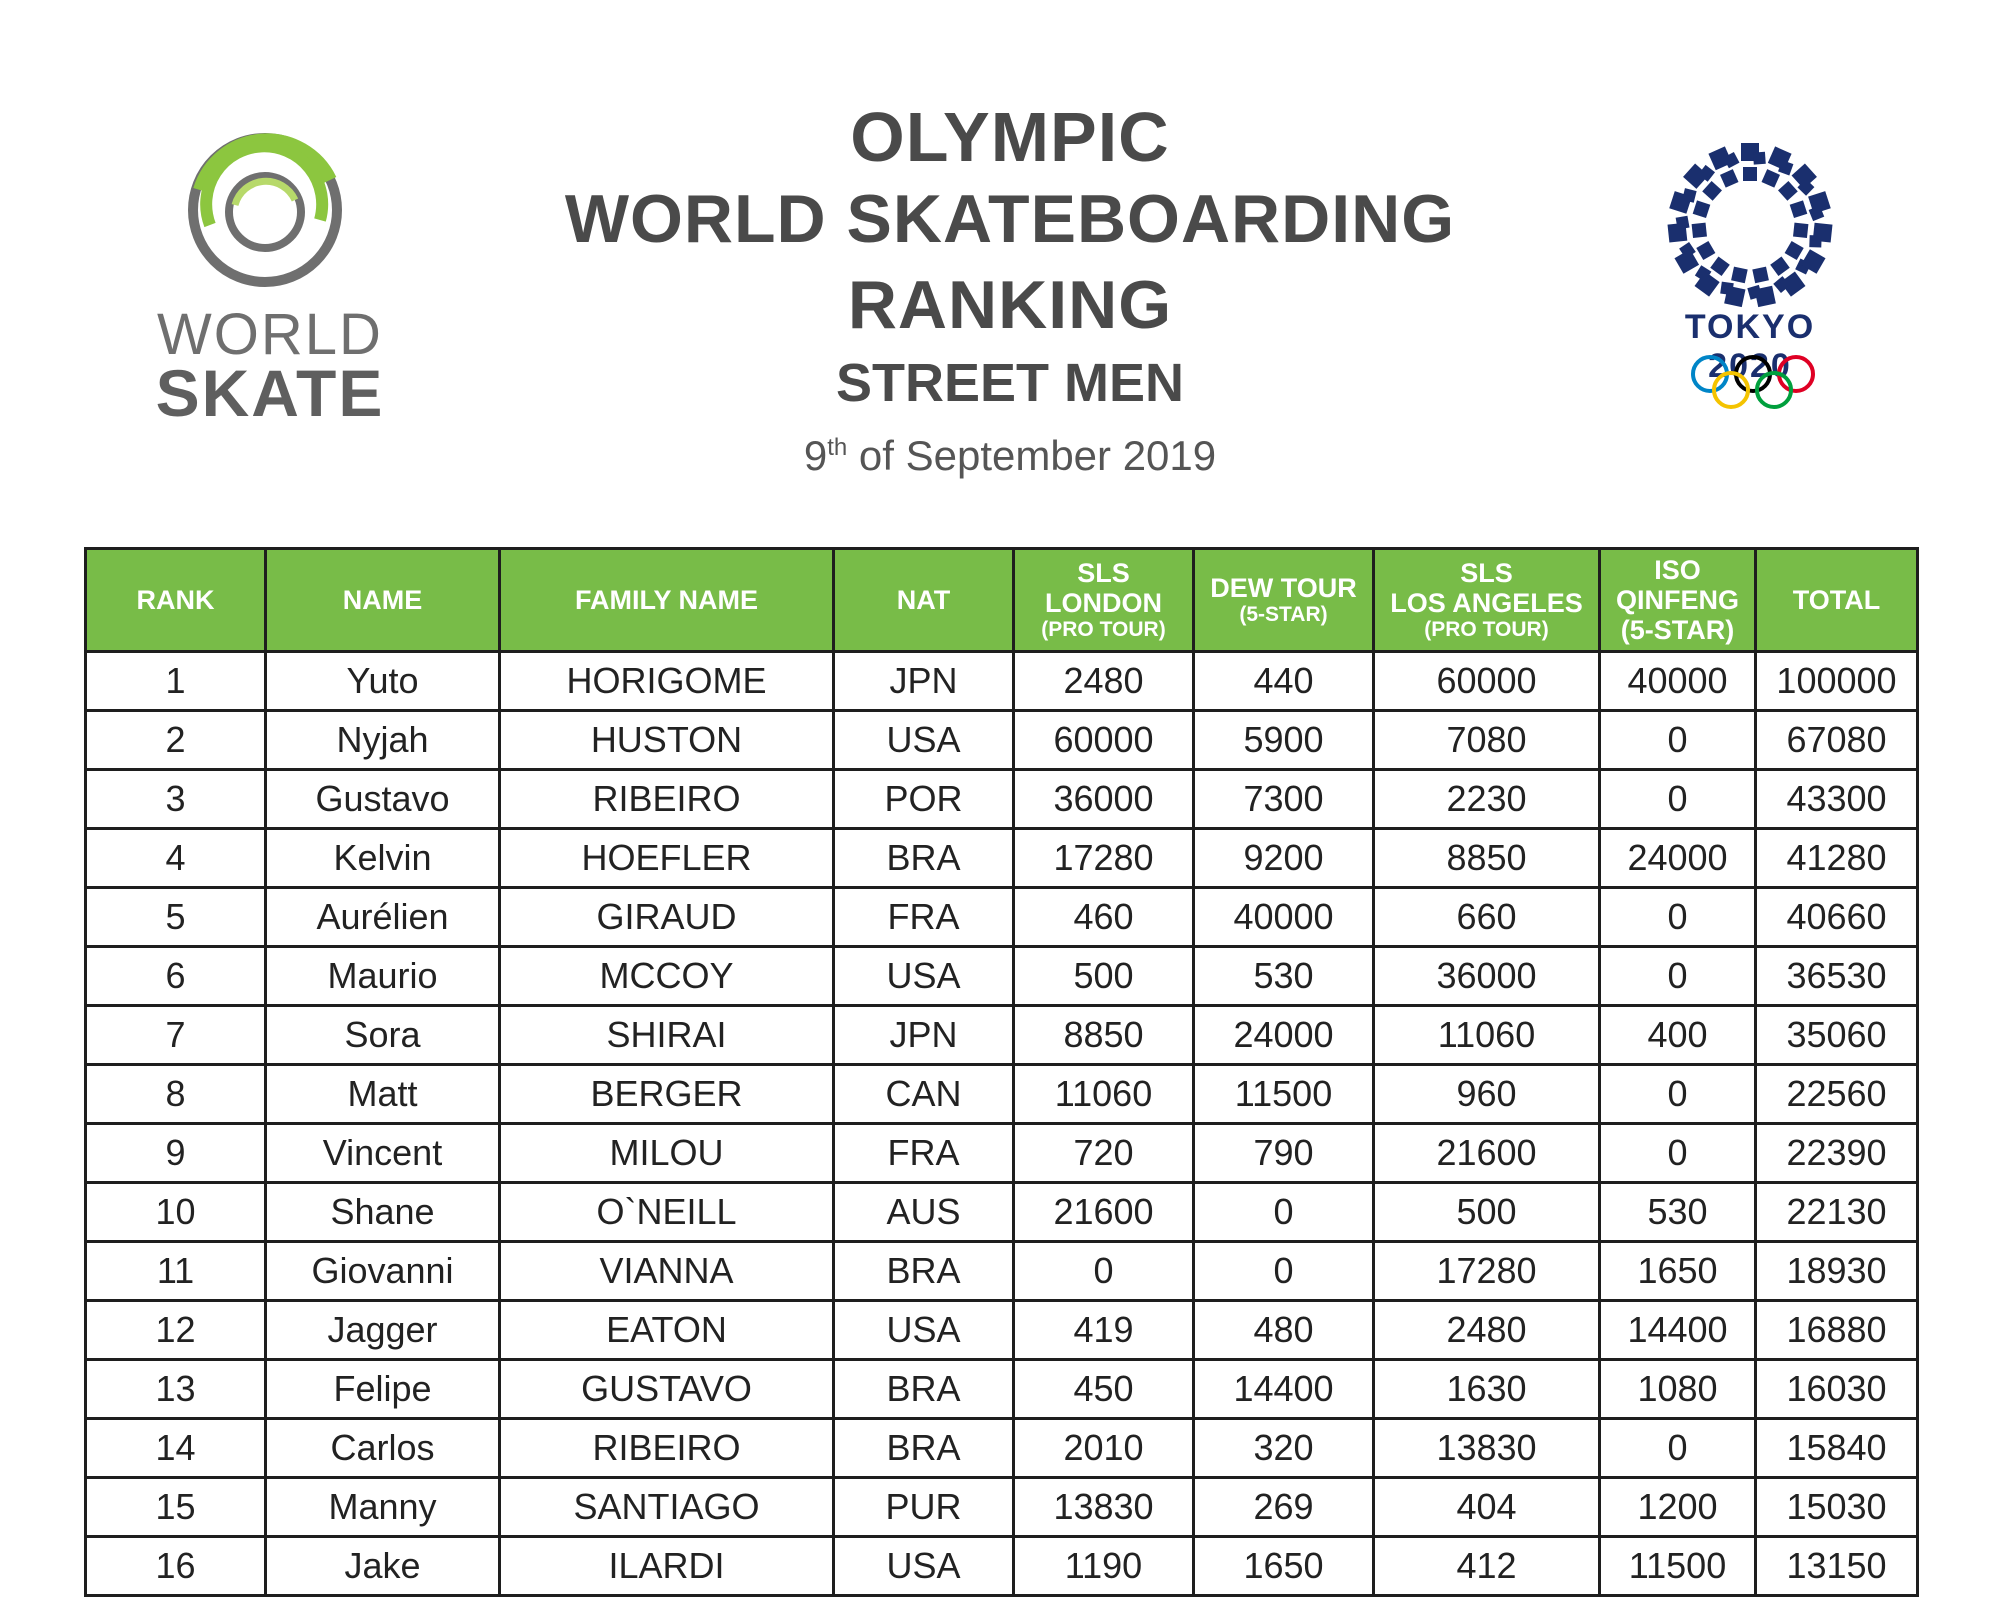 The image size is (1998, 1598). What do you see at coordinates (1486, 1035) in the screenshot?
I see `sls-la-cell: 11060` at bounding box center [1486, 1035].